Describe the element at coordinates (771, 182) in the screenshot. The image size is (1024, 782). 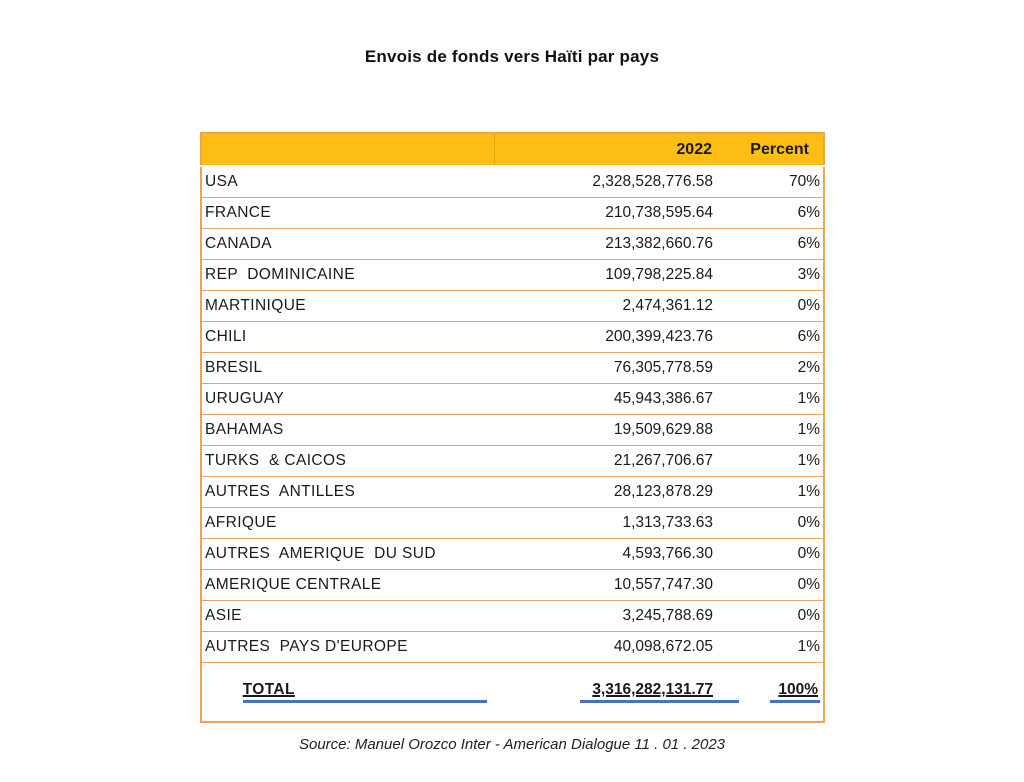
I see `percent-cell: 70%` at that location.